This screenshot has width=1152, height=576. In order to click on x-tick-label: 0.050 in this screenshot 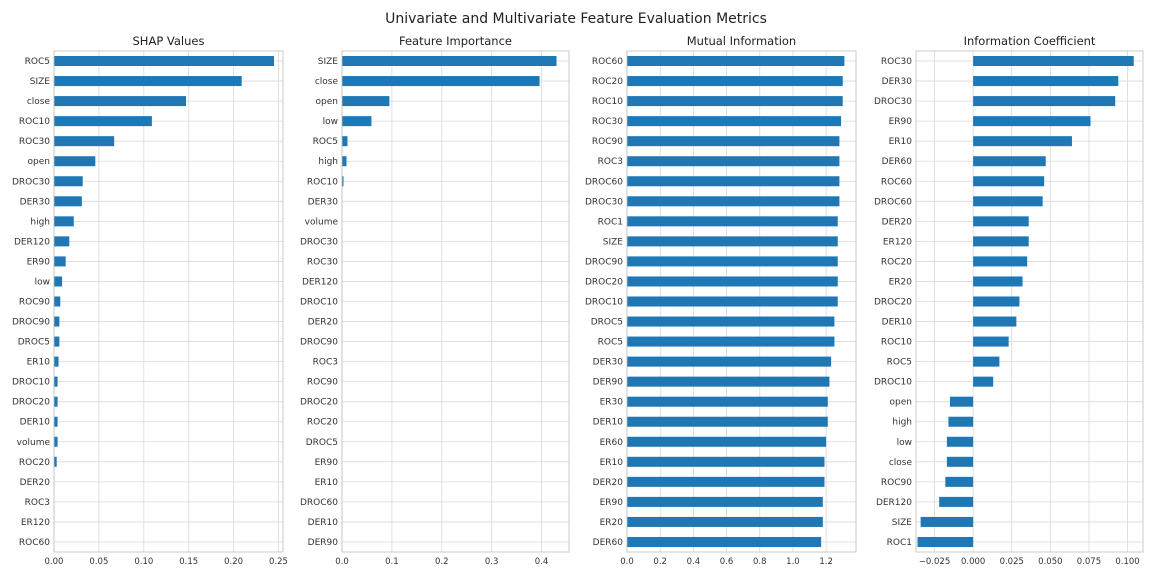, I will do `click(1050, 562)`.